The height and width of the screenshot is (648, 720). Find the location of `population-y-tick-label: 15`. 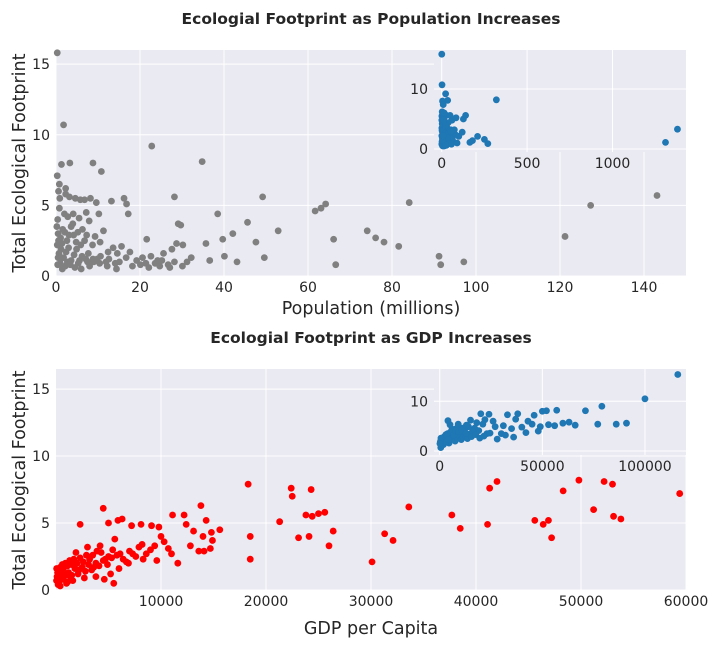

population-y-tick-label: 15 is located at coordinates (41, 65).